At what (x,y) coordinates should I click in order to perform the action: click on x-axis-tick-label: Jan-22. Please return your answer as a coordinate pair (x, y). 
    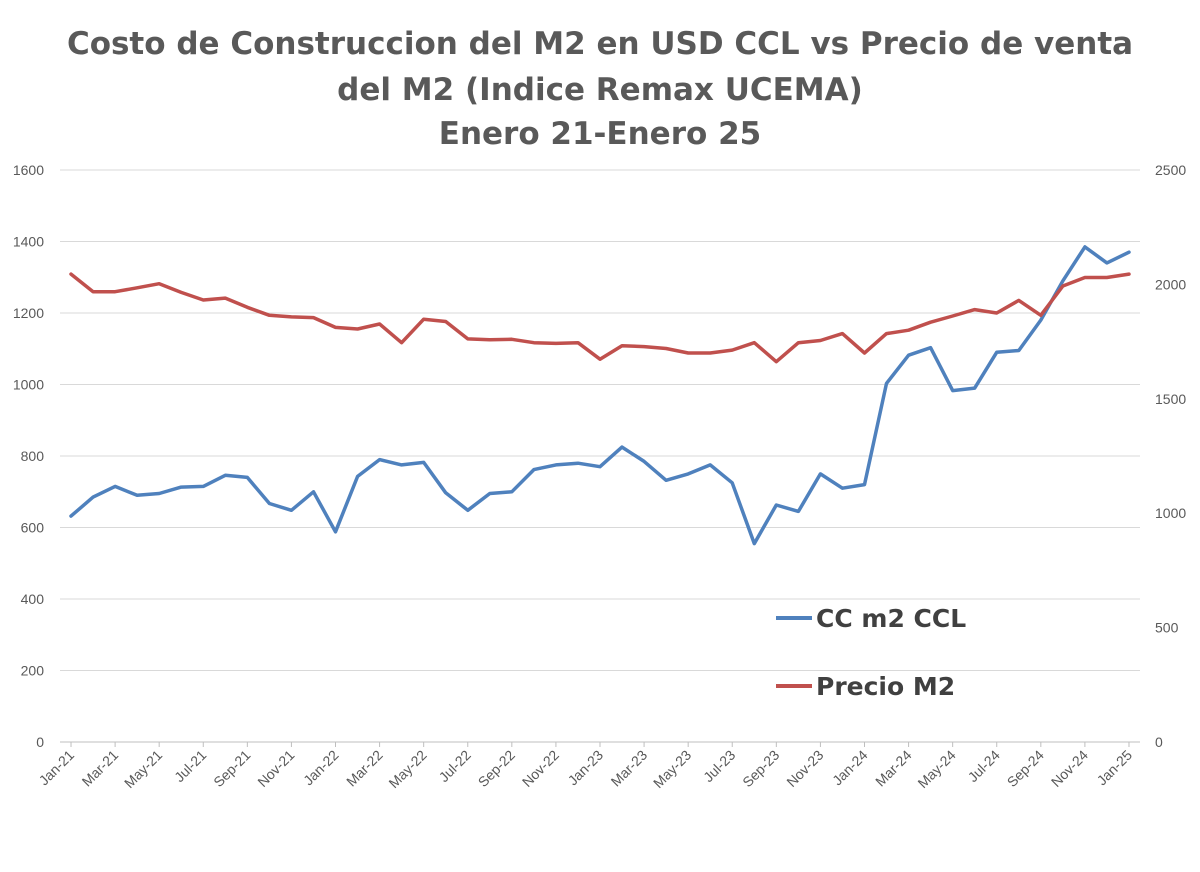
    Looking at the image, I should click on (321, 768).